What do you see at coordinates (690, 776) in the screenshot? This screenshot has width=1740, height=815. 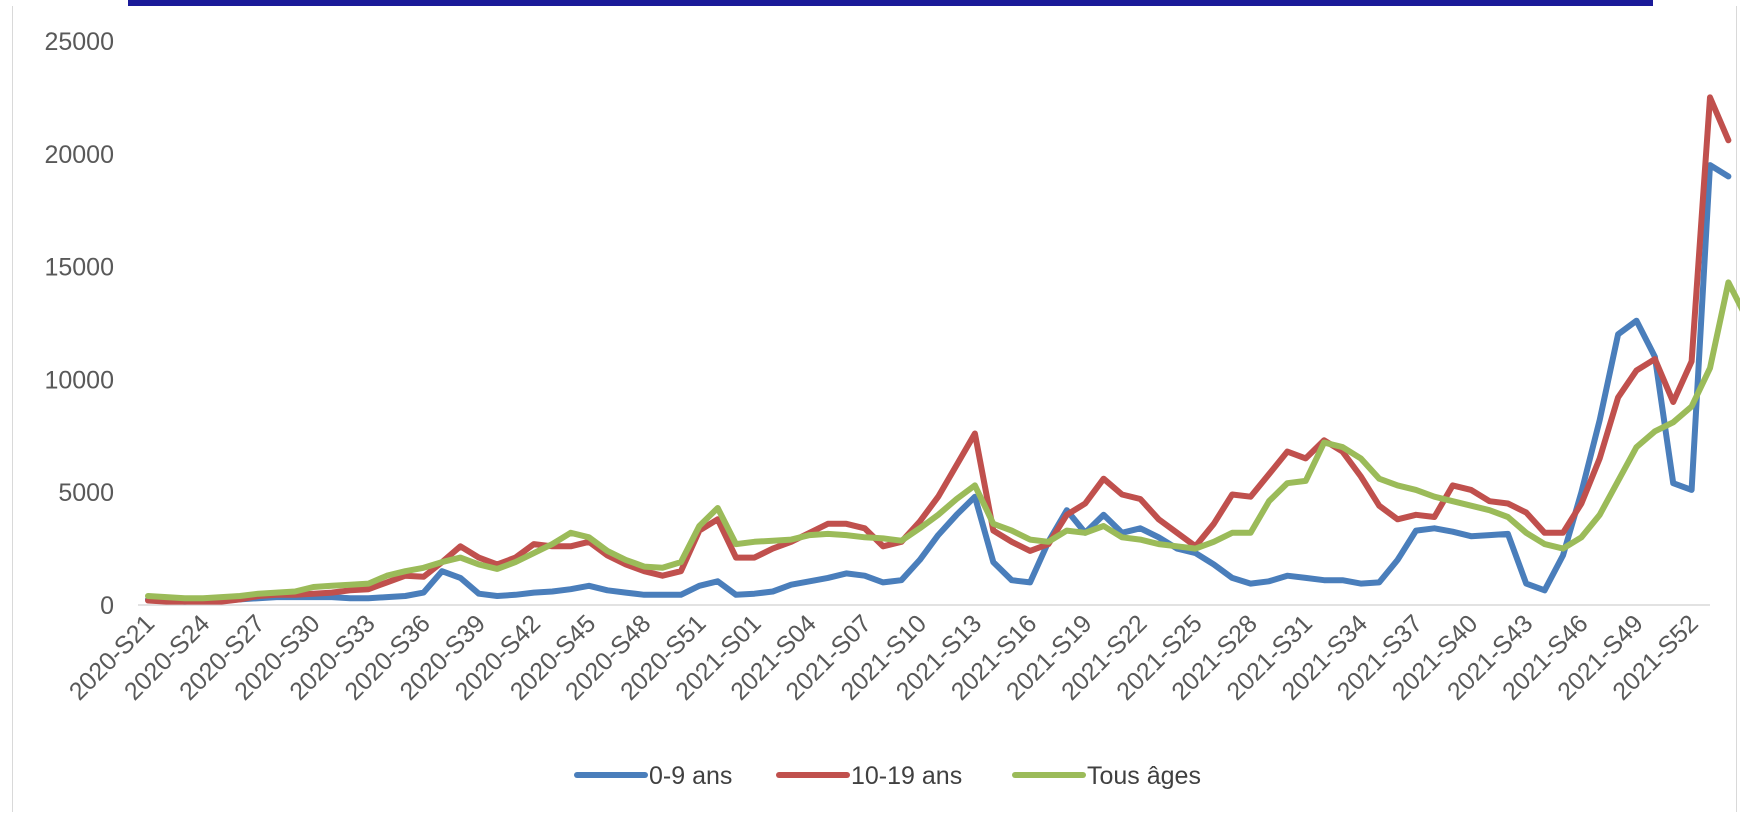 I see `legend-label: 0-9 ans` at bounding box center [690, 776].